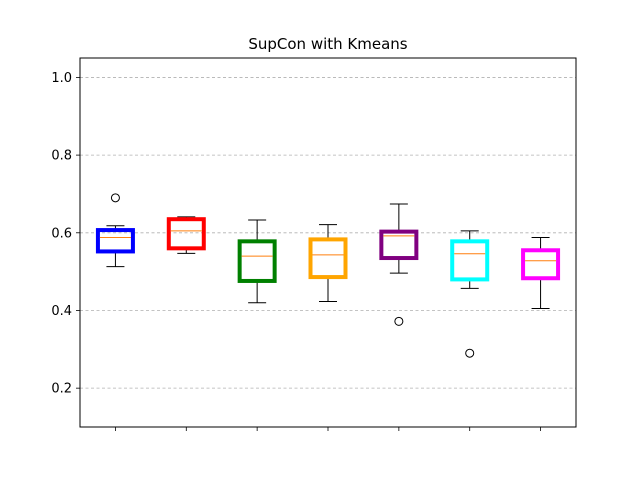 This screenshot has height=480, width=640. I want to click on y-tick-label: 0.8, so click(61, 156).